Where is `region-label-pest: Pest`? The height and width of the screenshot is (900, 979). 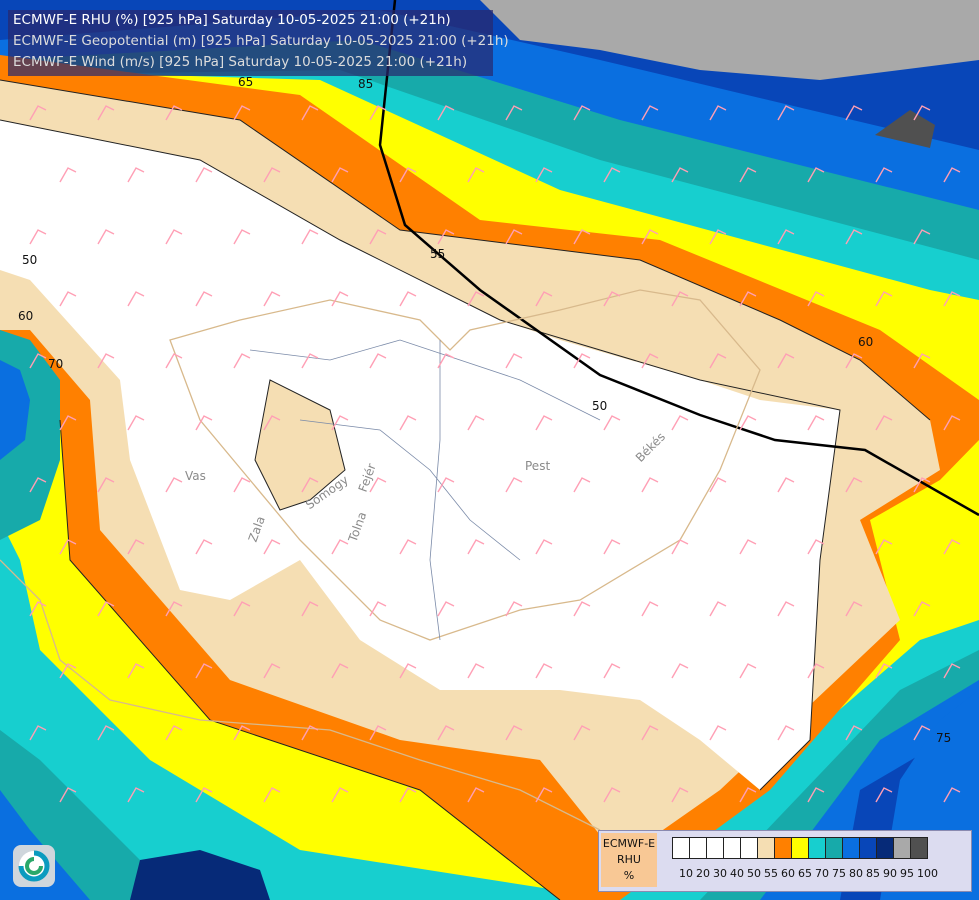 region-label-pest: Pest is located at coordinates (537, 466).